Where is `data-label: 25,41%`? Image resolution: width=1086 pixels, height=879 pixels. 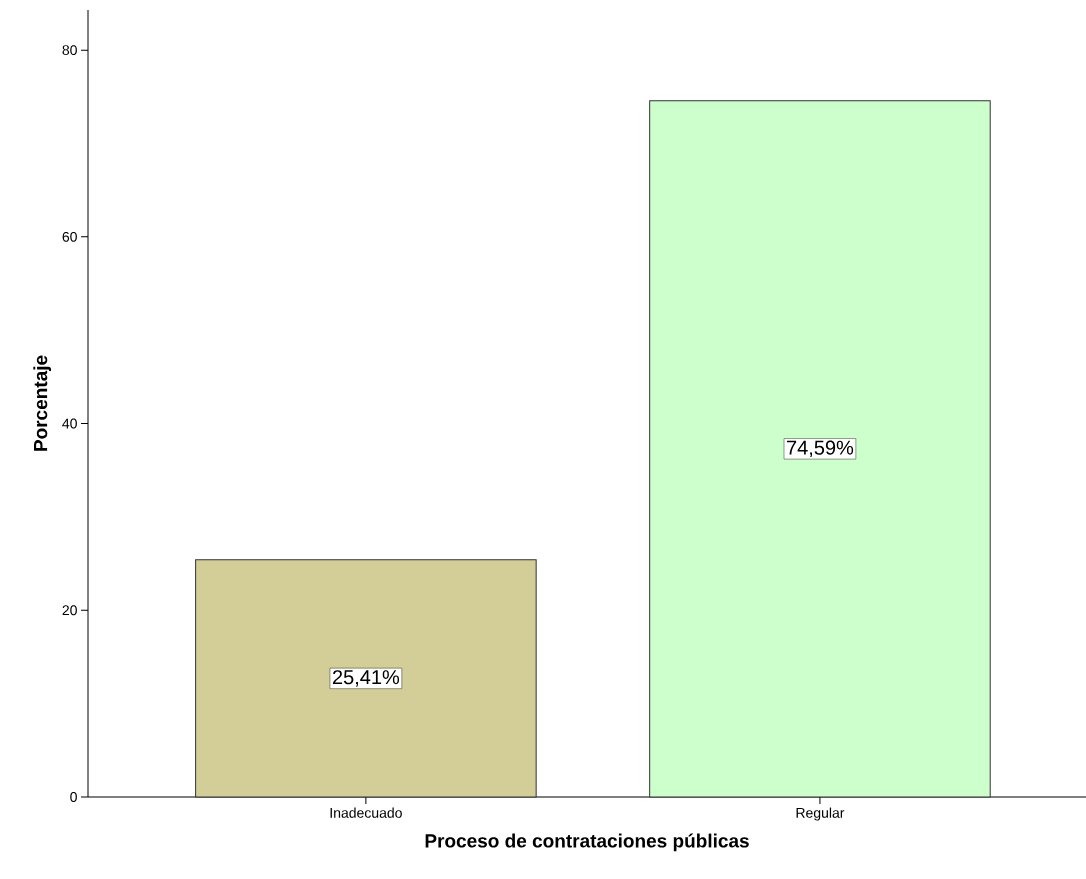 data-label: 25,41% is located at coordinates (366, 678).